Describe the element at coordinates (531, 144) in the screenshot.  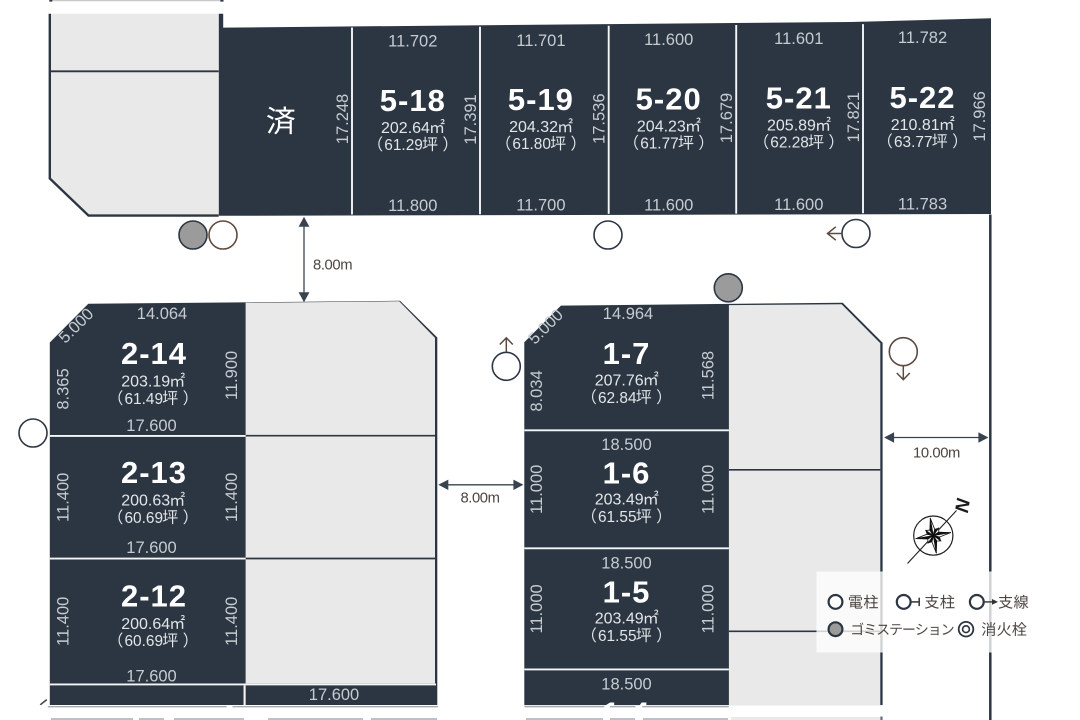
I see `svg-text: 61.80` at that location.